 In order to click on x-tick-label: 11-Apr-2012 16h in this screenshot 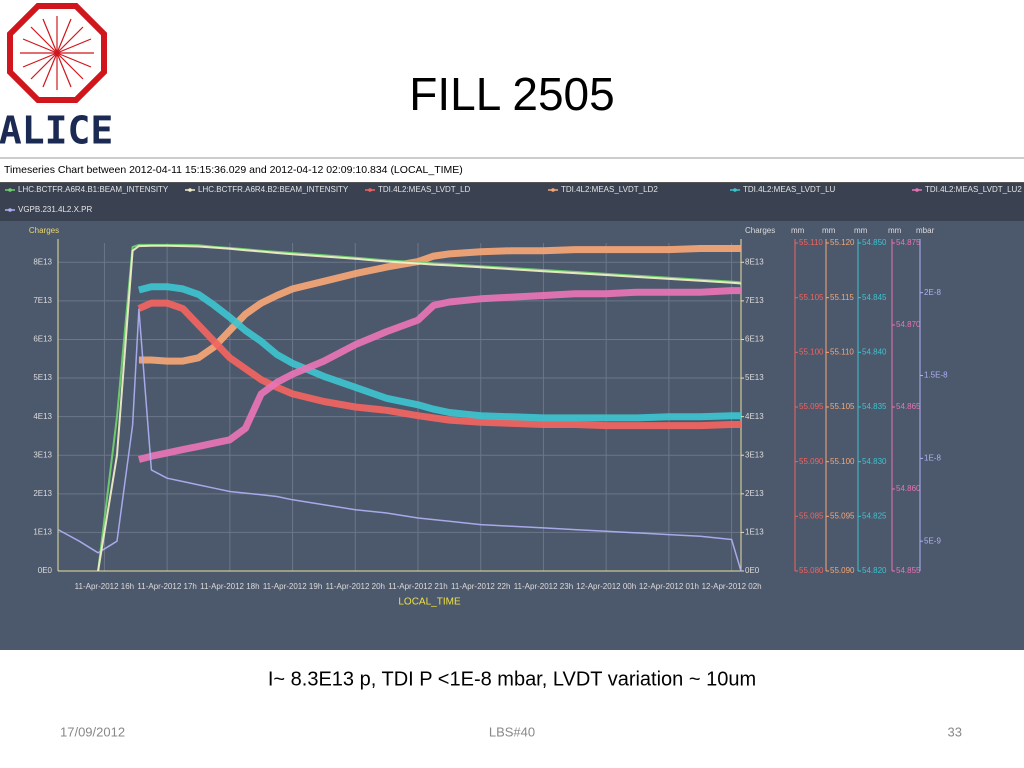, I will do `click(104, 586)`.